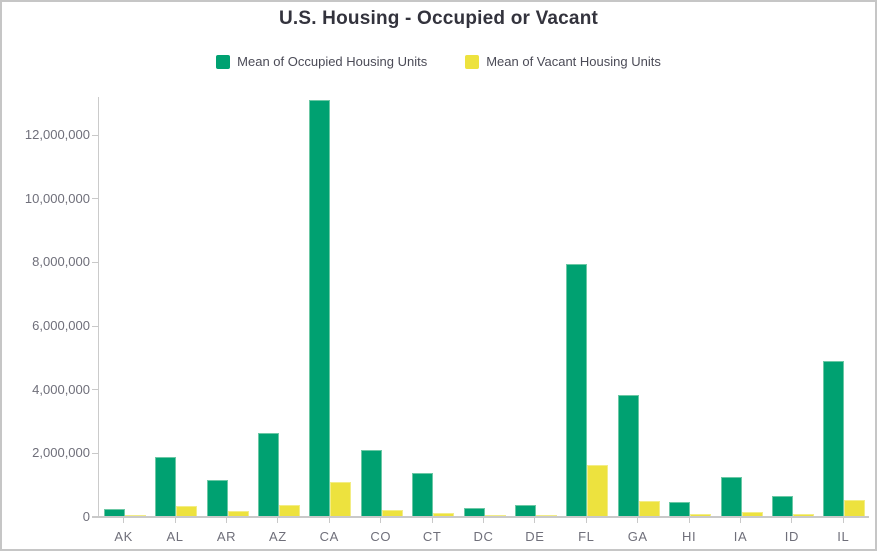  Describe the element at coordinates (61, 389) in the screenshot. I see `y-axis-label: 4,000,000` at that location.